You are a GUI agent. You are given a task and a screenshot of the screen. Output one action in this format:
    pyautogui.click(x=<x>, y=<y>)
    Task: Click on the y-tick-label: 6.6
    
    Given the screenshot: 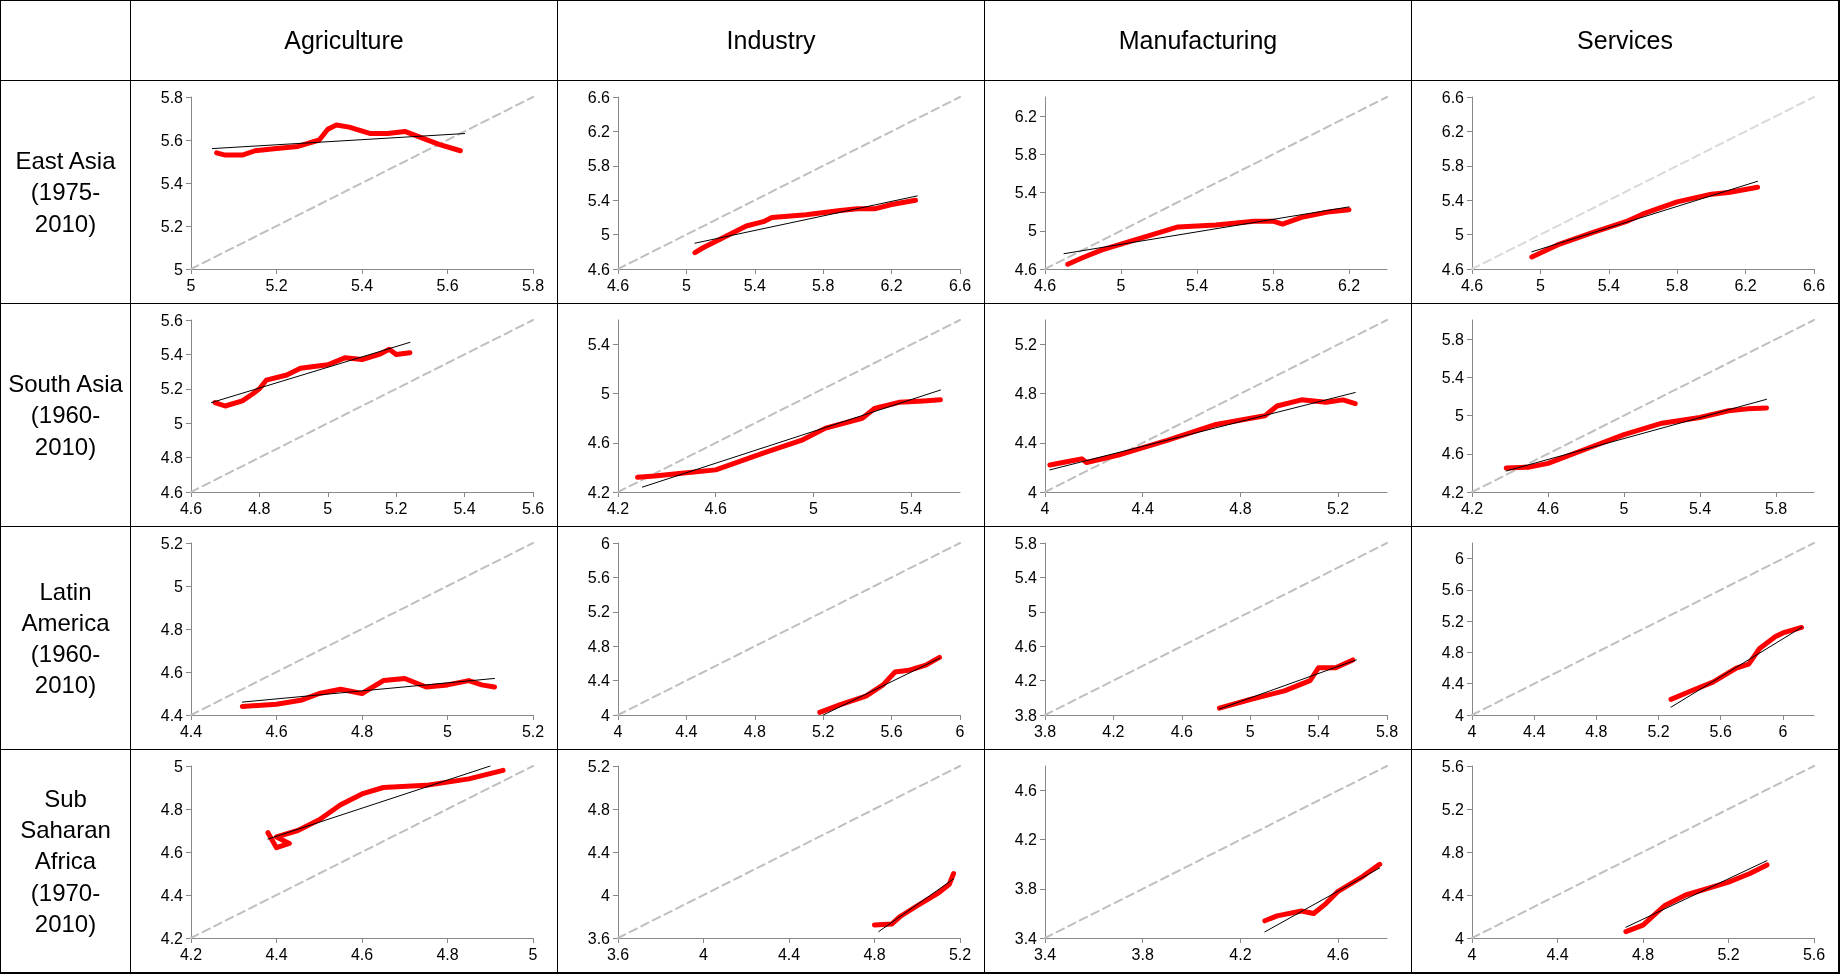 What is the action you would take?
    pyautogui.click(x=1453, y=97)
    